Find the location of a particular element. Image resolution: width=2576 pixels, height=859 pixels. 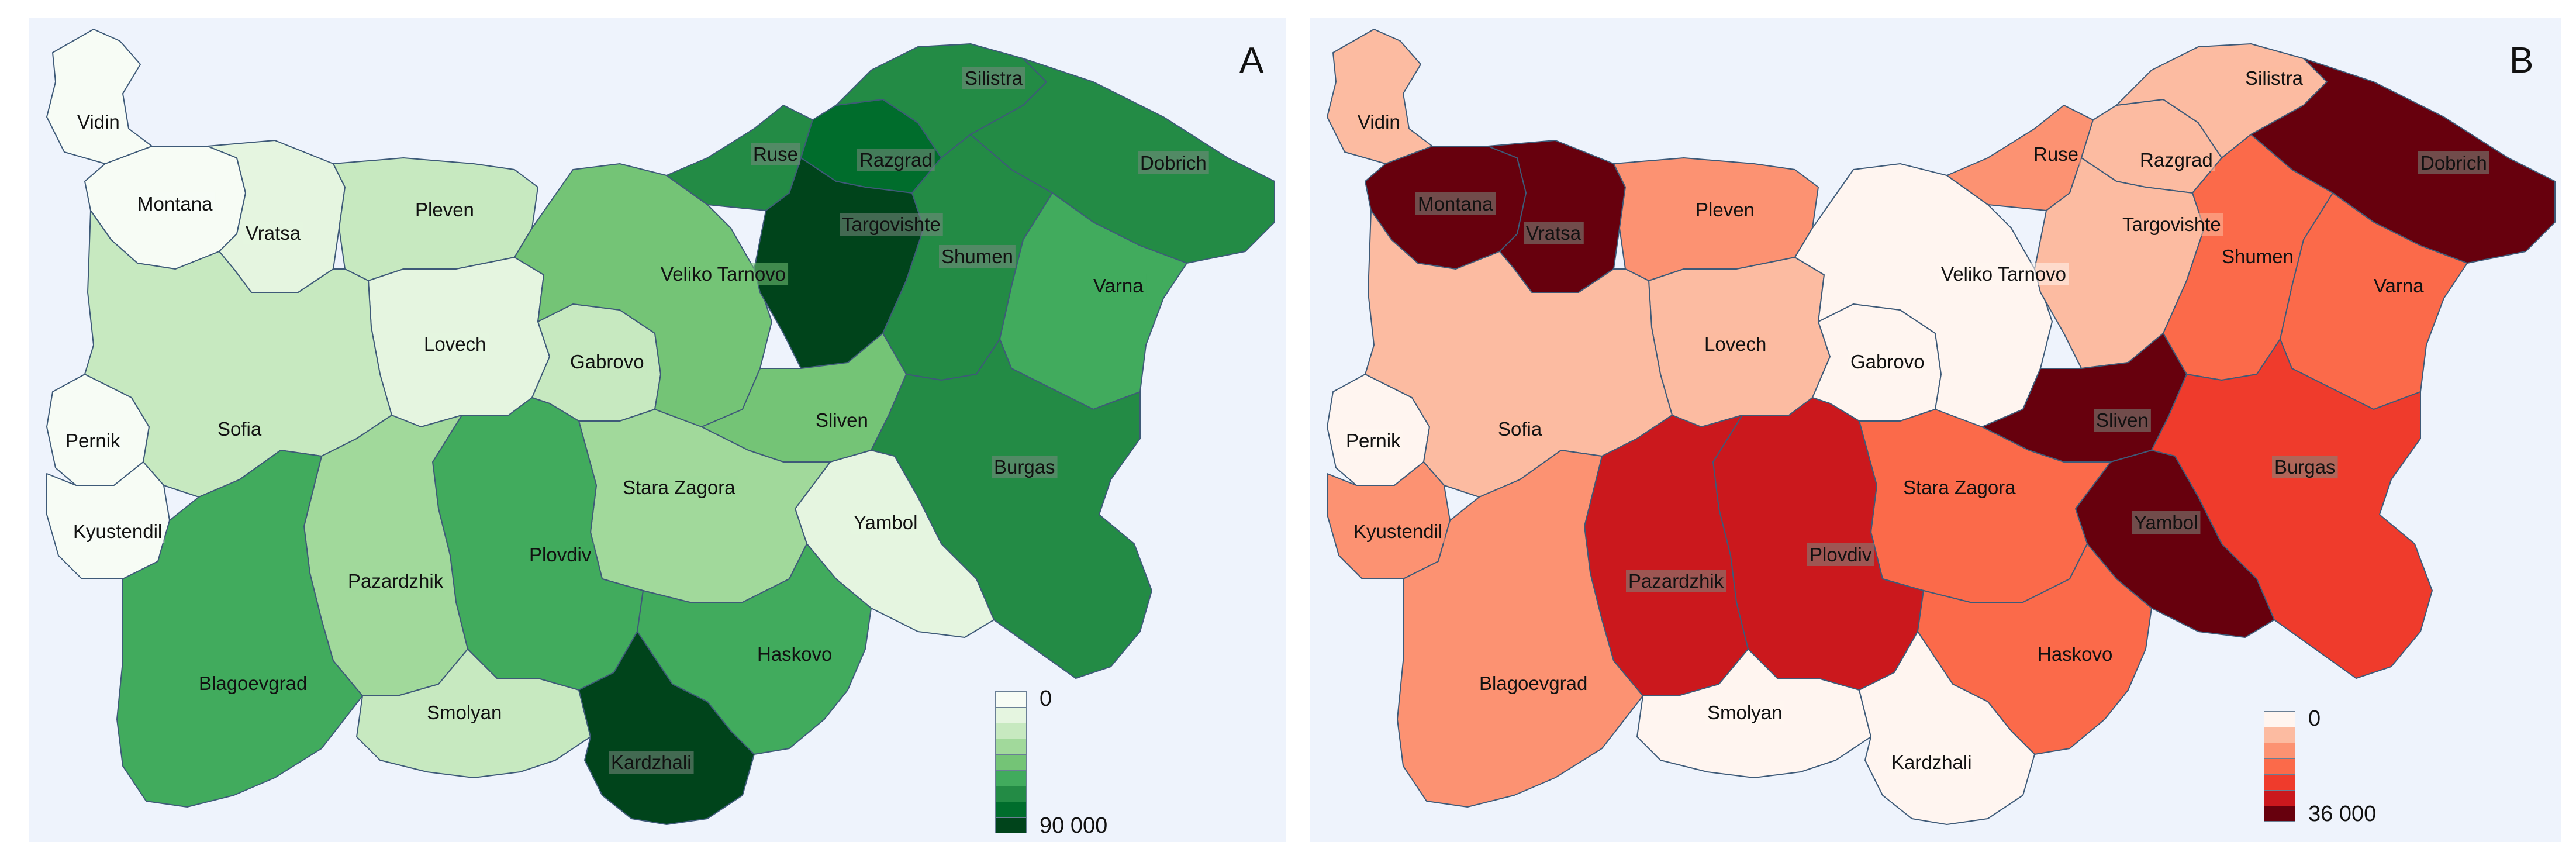

region-label-stara-zagora-b: Stara Zagora is located at coordinates (1959, 487).